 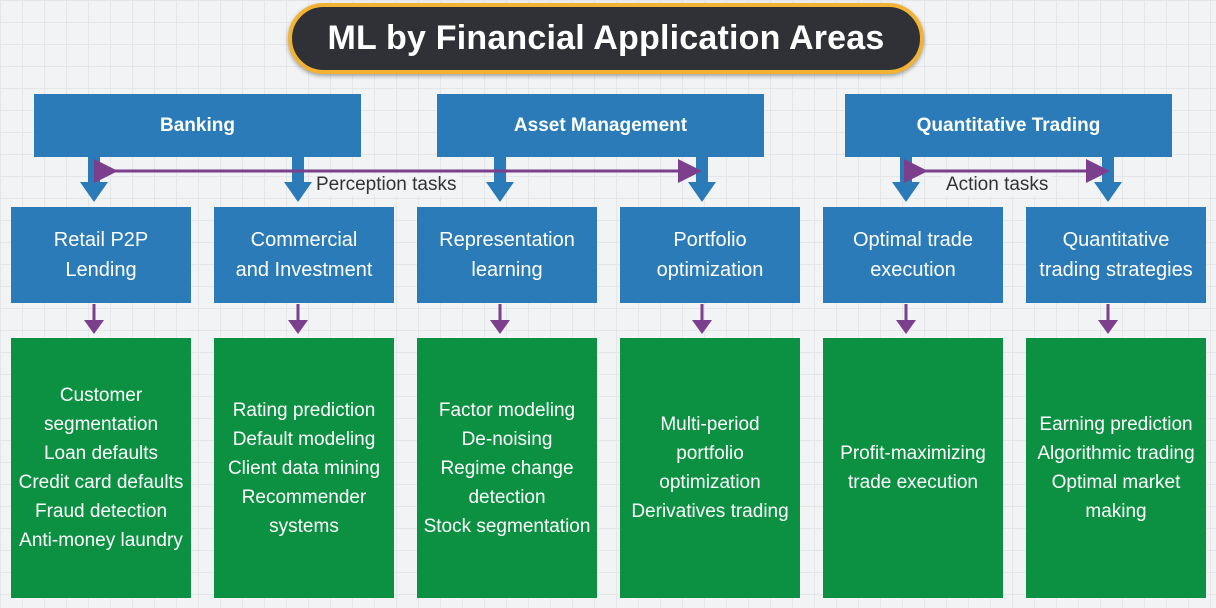 What do you see at coordinates (601, 319) in the screenshot?
I see `subcategory-arrows` at bounding box center [601, 319].